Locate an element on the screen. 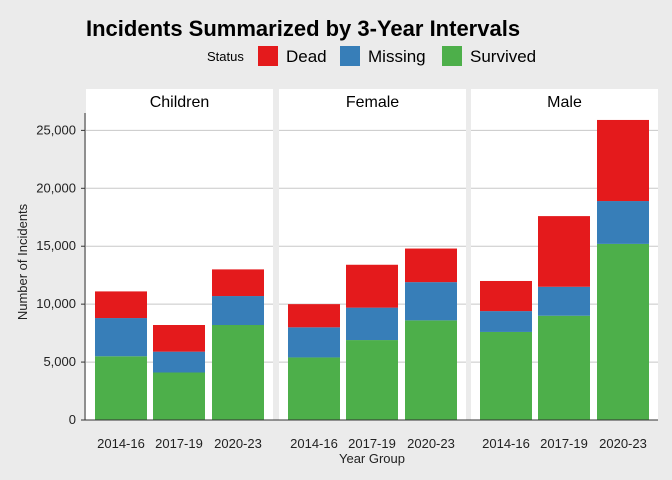 The height and width of the screenshot is (480, 672). facet-label-female: Female is located at coordinates (372, 102).